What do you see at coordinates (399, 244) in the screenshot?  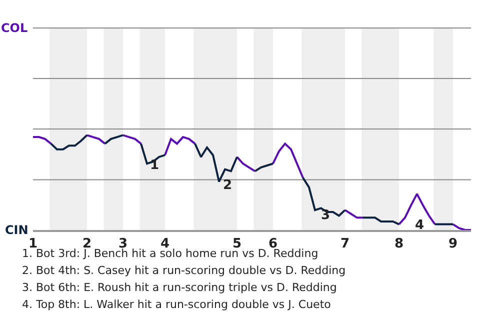 I see `x-tick-label: 8` at bounding box center [399, 244].